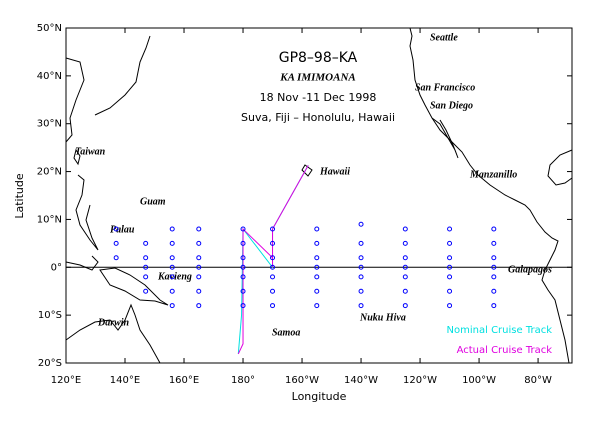 The image size is (599, 426). Describe the element at coordinates (90, 151) in the screenshot. I see `place-label: Taiwan` at that location.